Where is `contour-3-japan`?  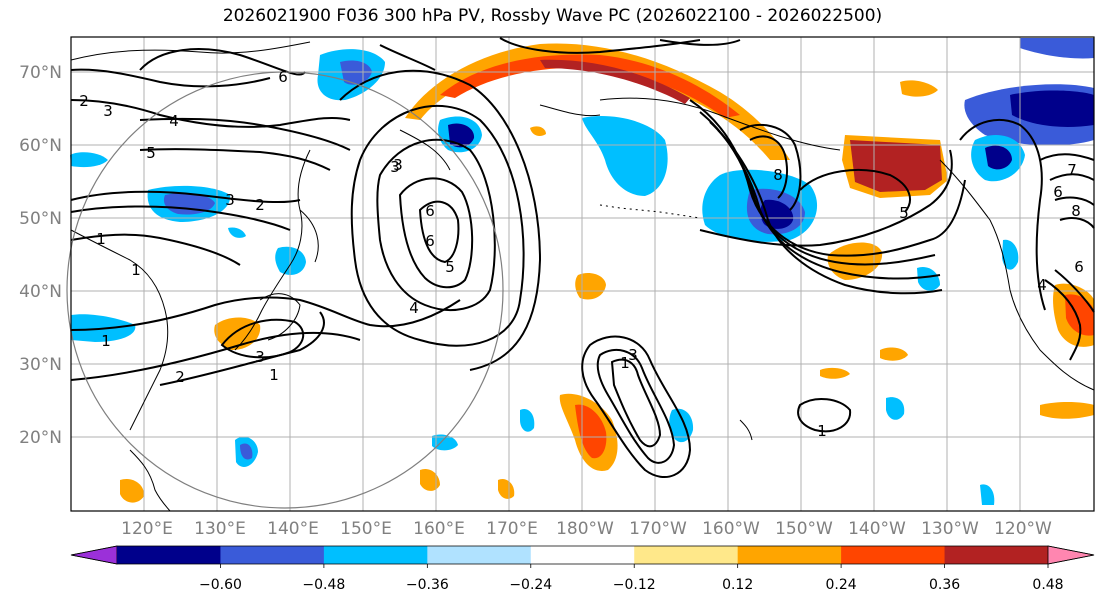
contour-3-japan is located at coordinates (262, 338).